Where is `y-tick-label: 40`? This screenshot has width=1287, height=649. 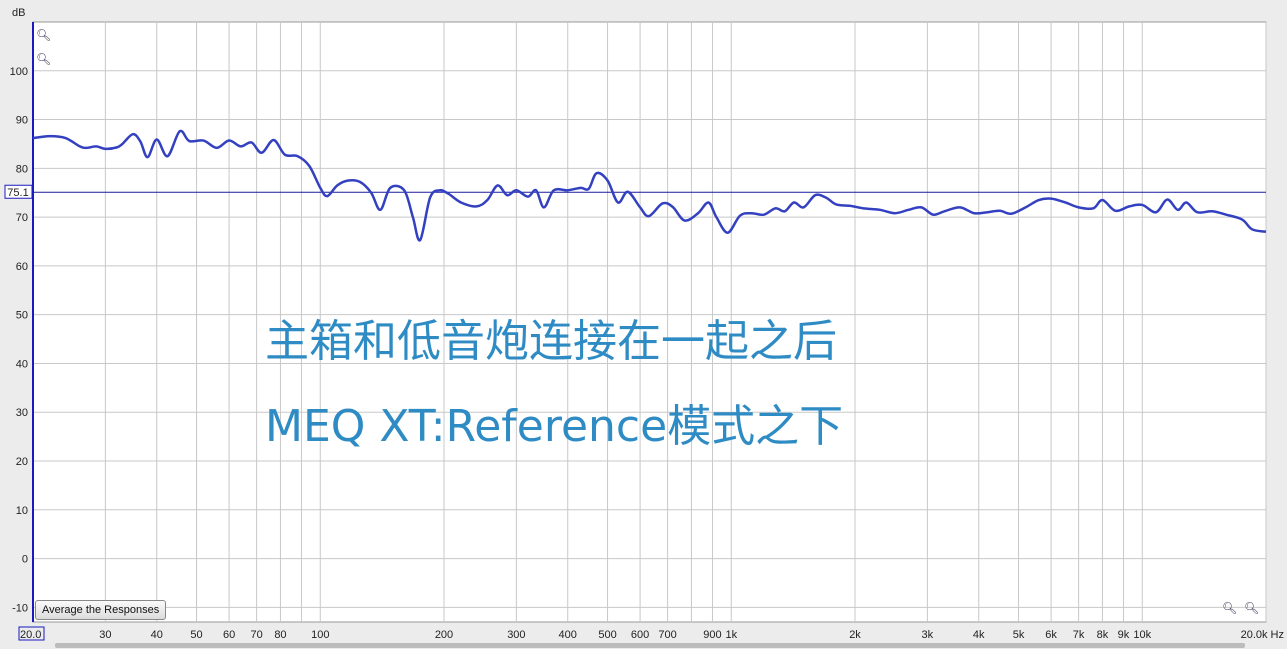
y-tick-label: 40 is located at coordinates (22, 364).